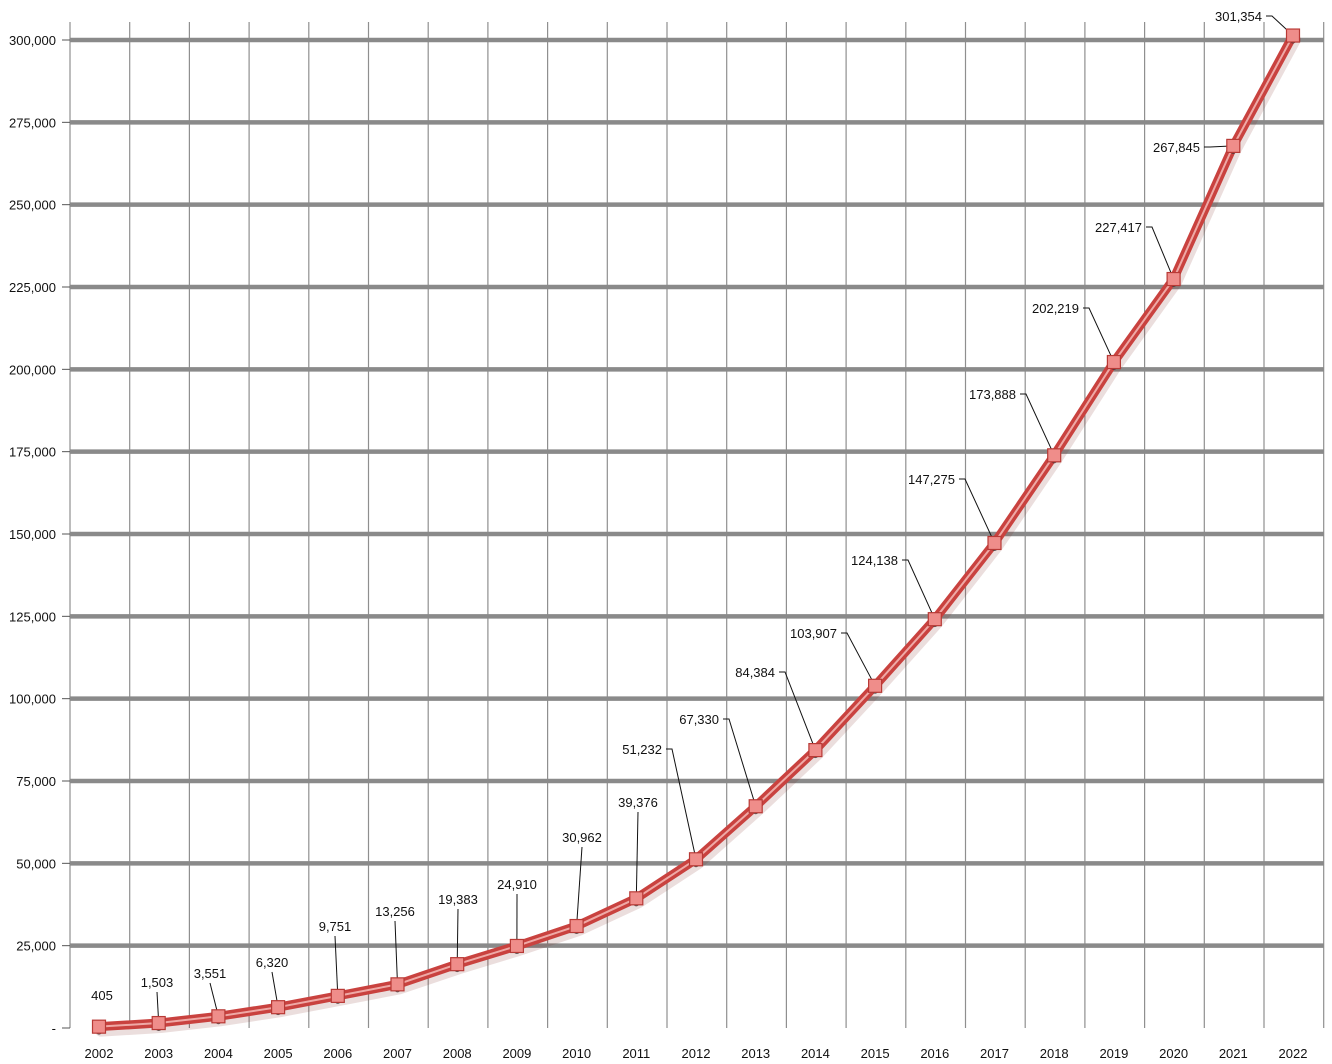  What do you see at coordinates (278, 1053) in the screenshot?
I see `x-tick-label: 2005` at bounding box center [278, 1053].